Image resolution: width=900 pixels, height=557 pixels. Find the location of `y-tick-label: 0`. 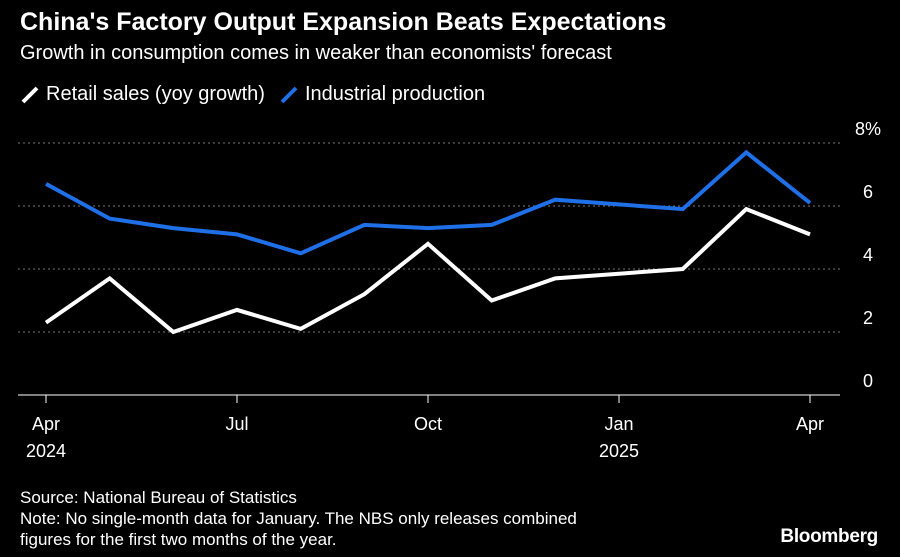

y-tick-label: 0 is located at coordinates (868, 381).